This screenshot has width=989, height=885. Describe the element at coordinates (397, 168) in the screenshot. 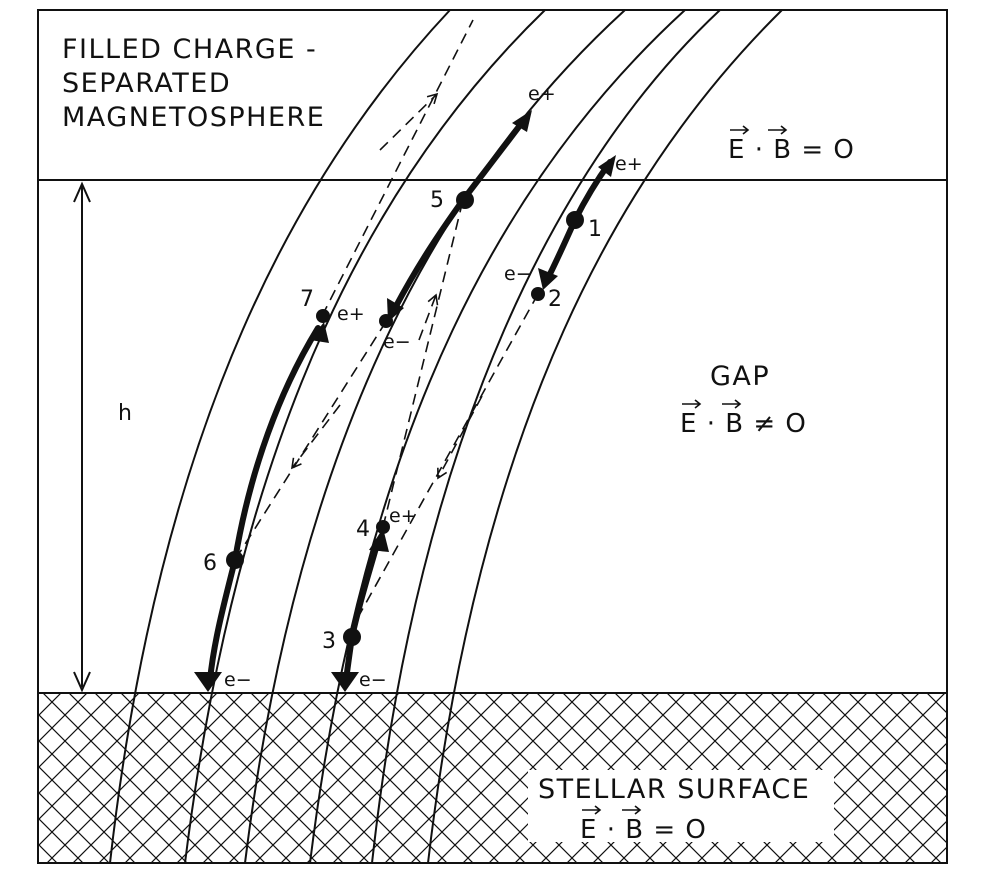

I see `photon-7-out` at that location.